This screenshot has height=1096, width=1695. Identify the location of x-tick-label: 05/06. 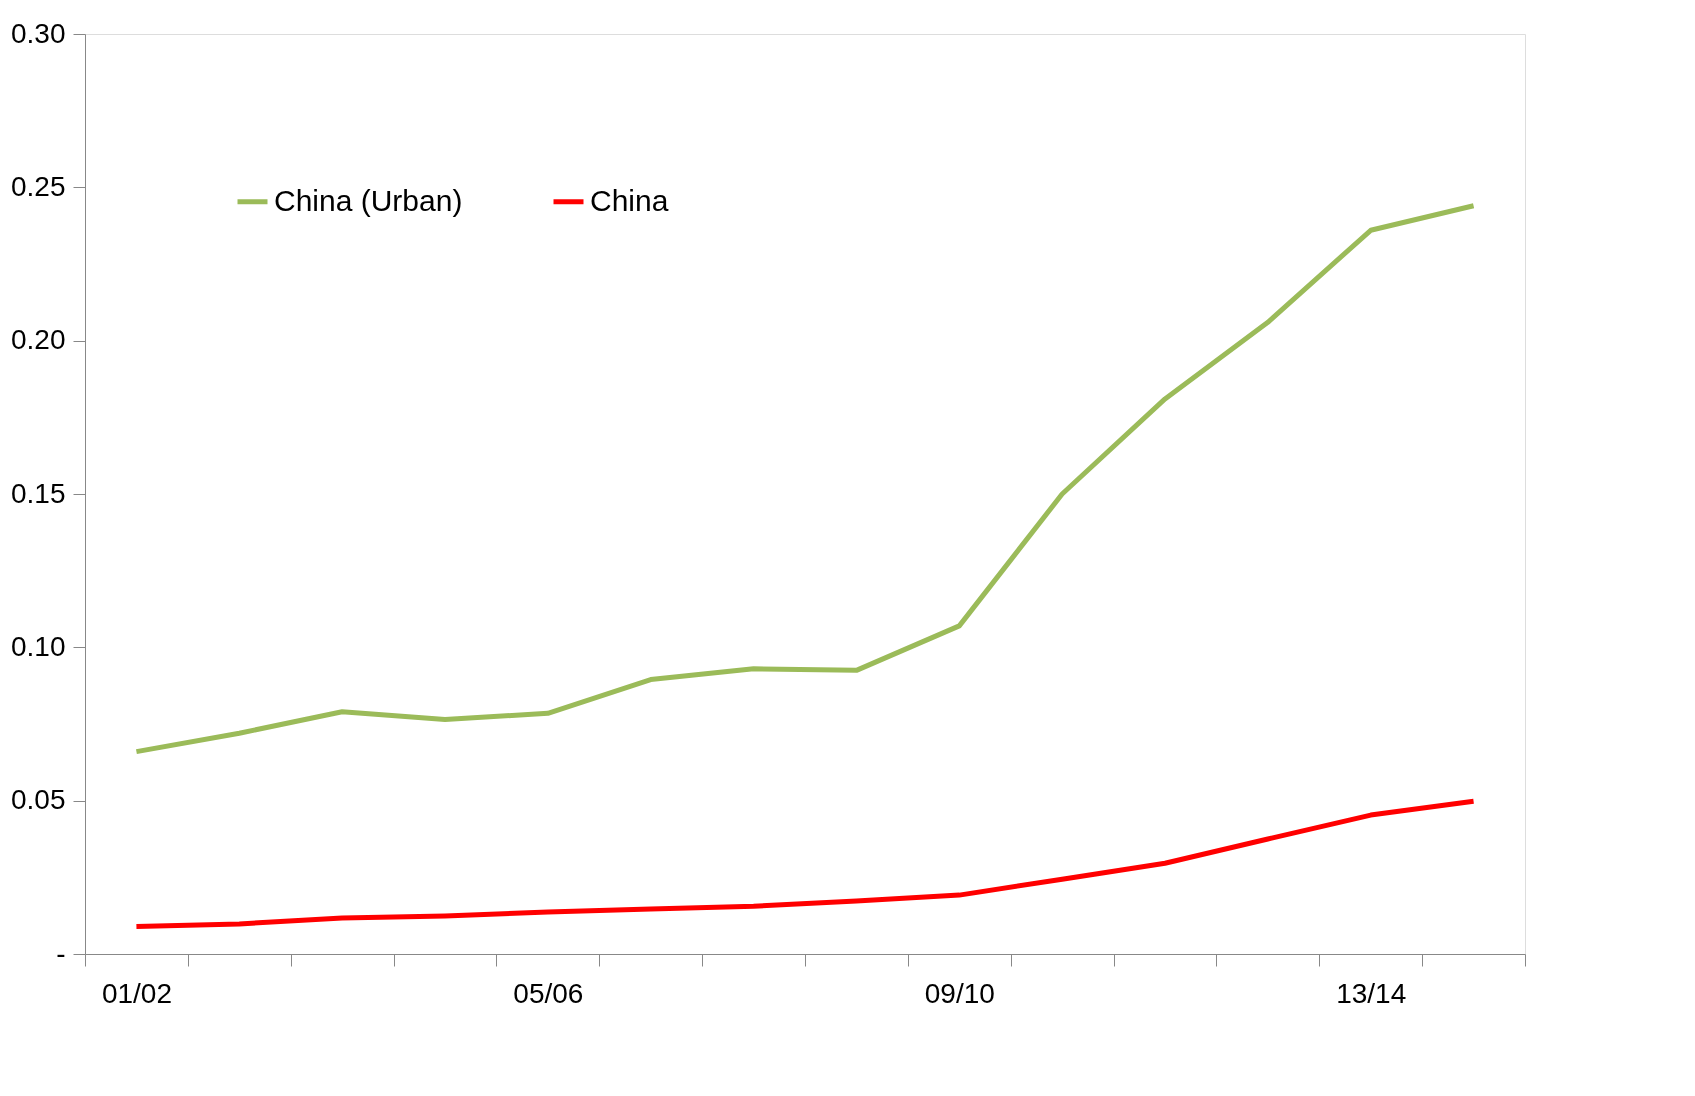
(548, 993).